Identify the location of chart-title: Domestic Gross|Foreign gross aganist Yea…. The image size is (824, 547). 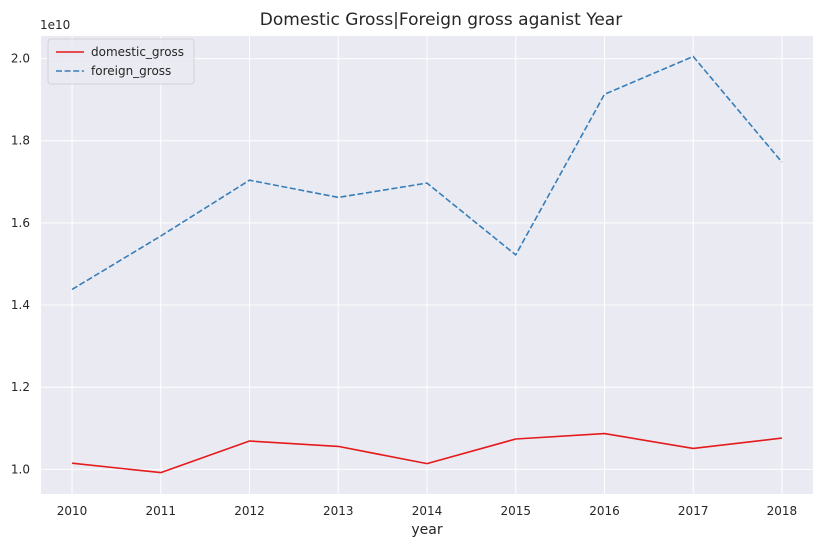
(441, 20).